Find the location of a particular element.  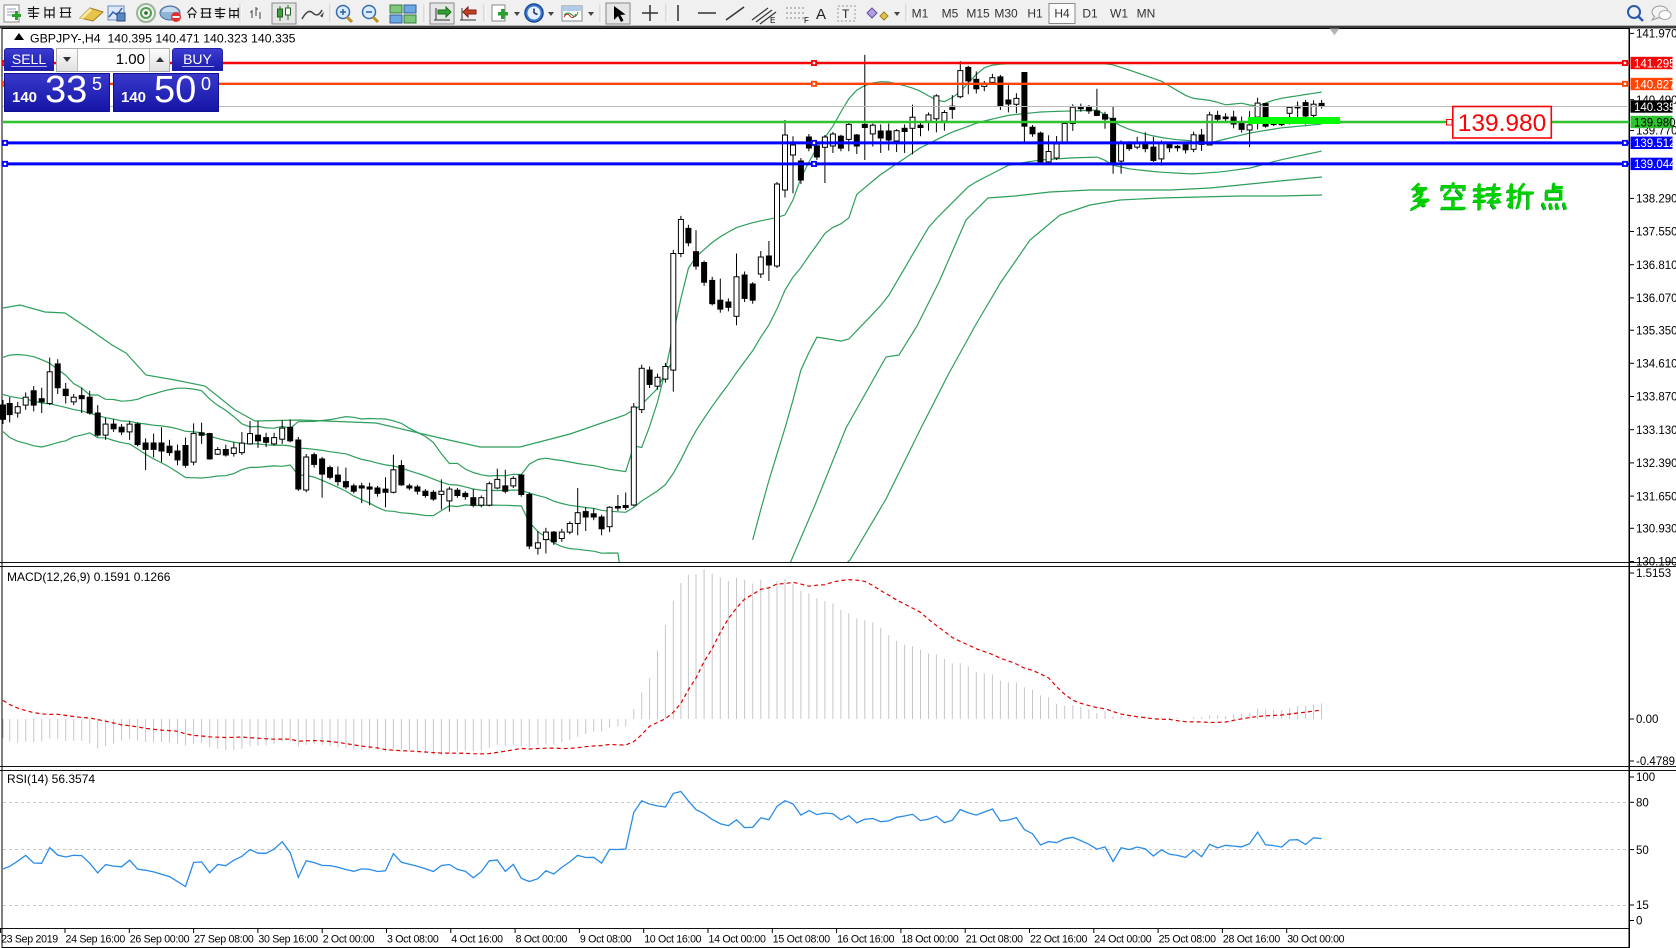

svg-text: 10 Oct 16:00 is located at coordinates (672, 940).